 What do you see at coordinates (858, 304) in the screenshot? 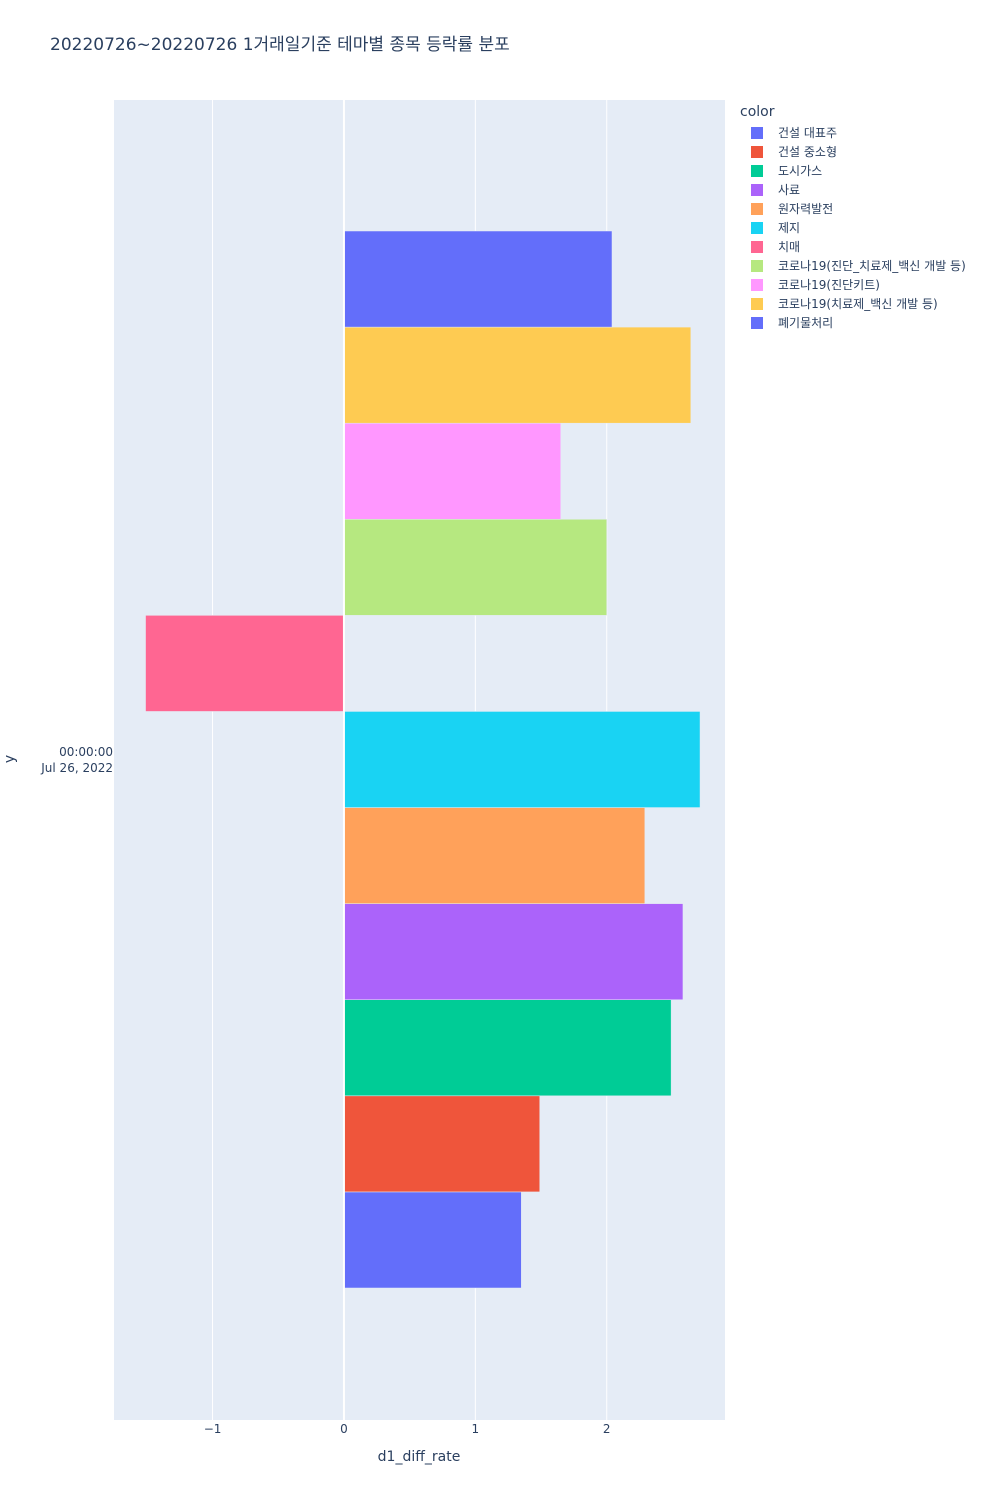
I see `legend-label: 코로나19(치료제_백신 개발 등)` at bounding box center [858, 304].